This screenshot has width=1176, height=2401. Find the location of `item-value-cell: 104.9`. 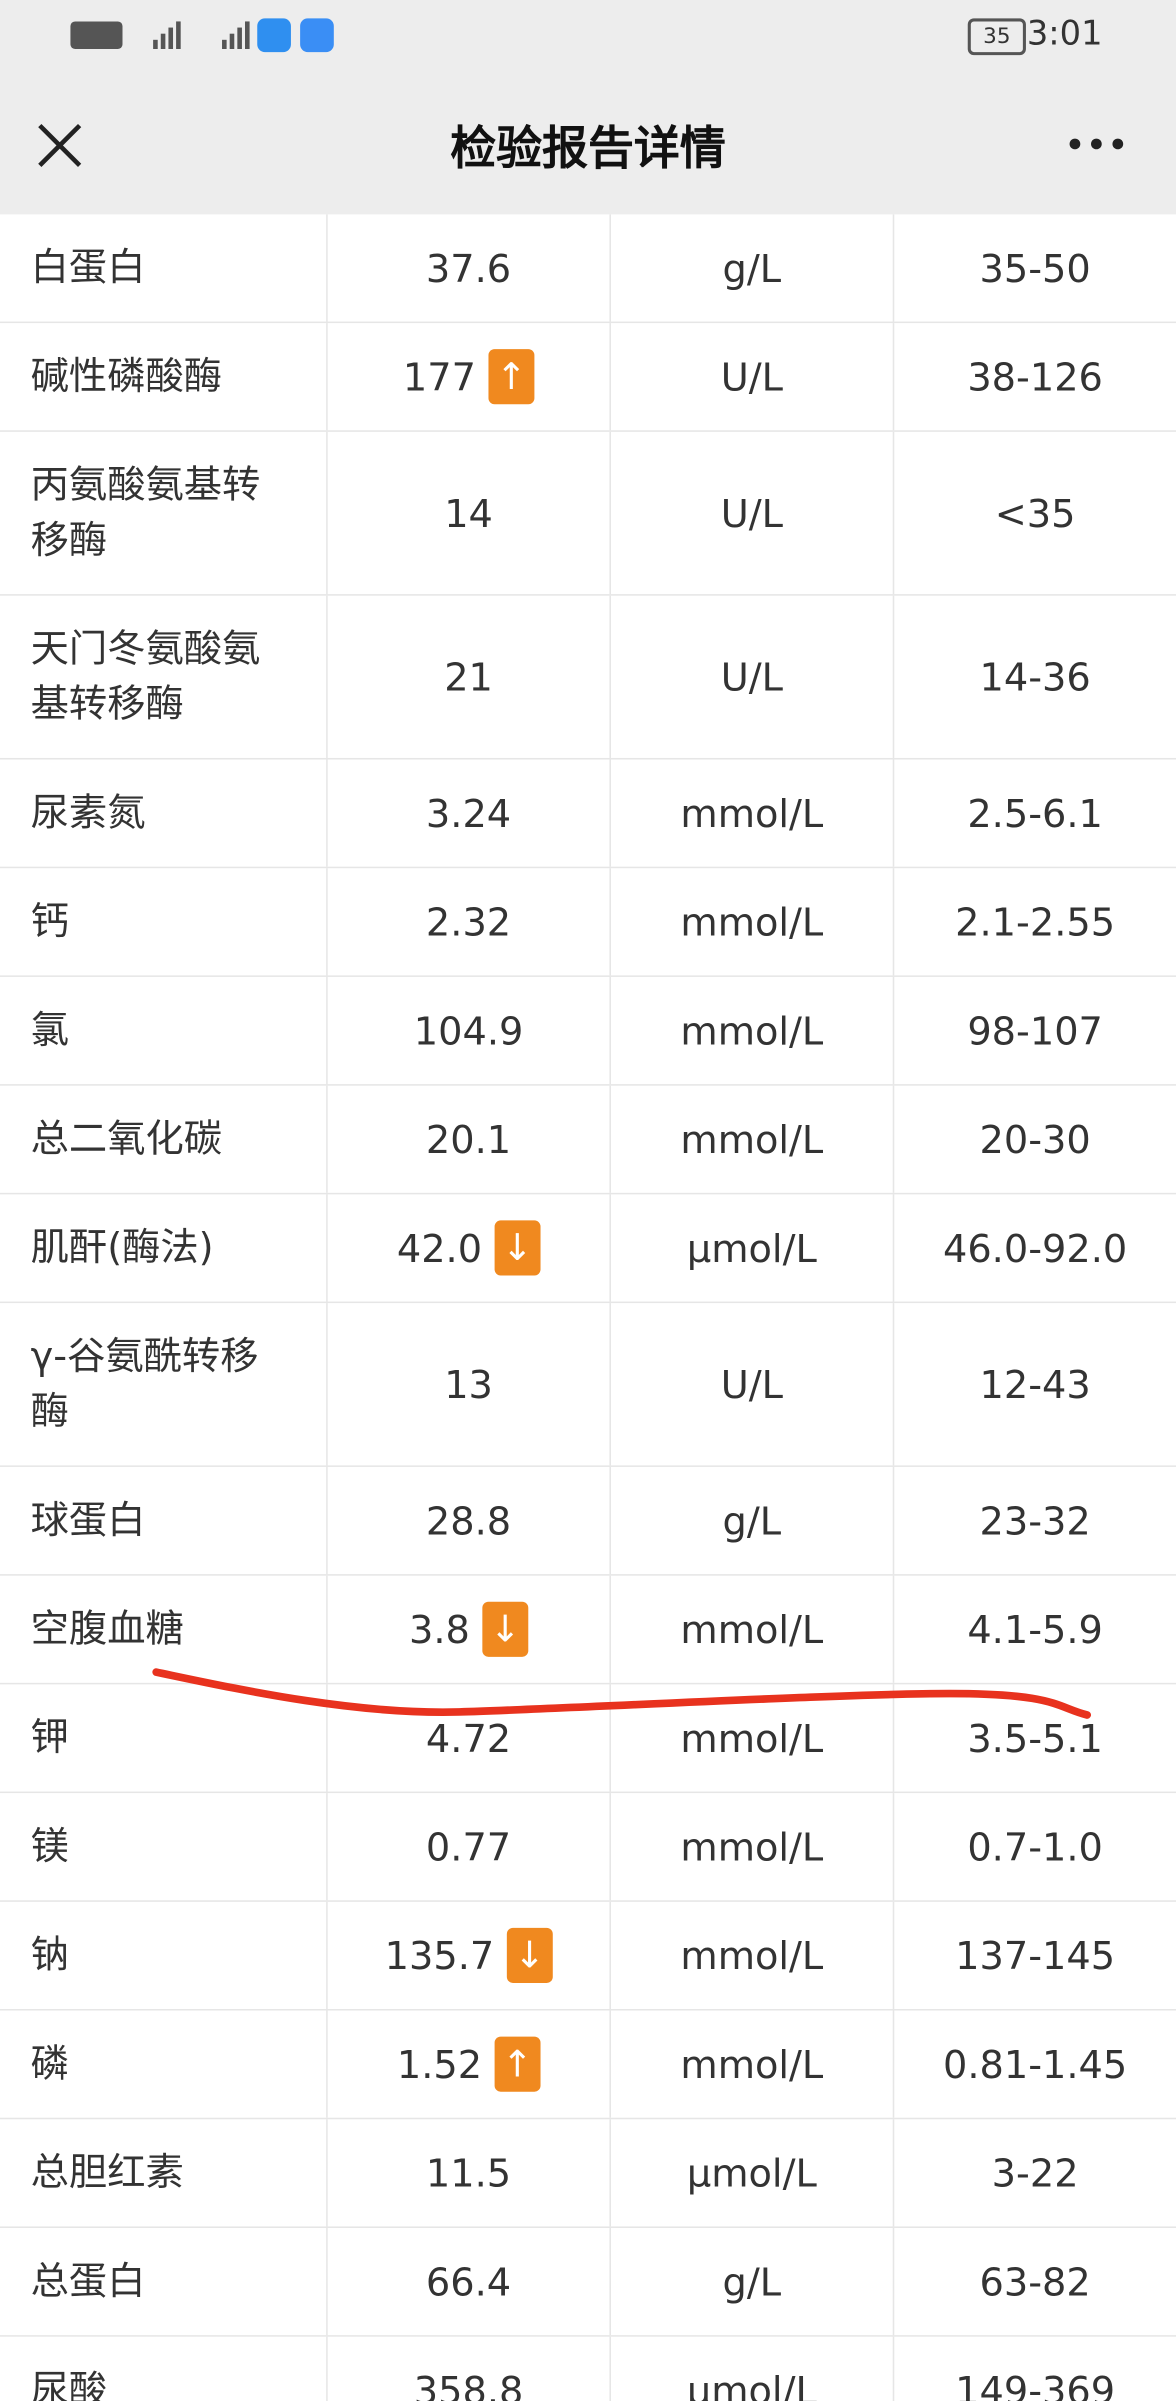

item-value-cell: 104.9 is located at coordinates (469, 1030).